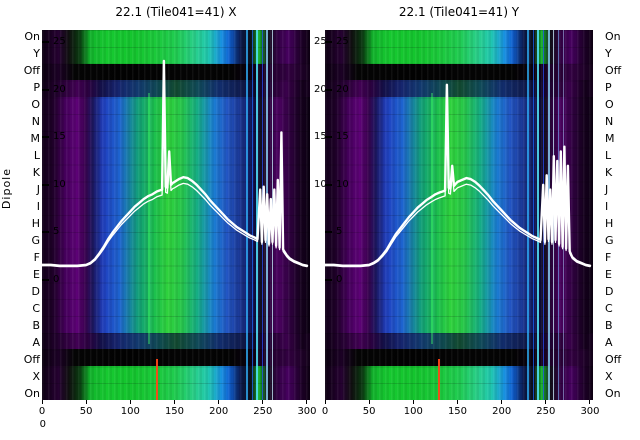 The width and height of the screenshot is (640, 440). What do you see at coordinates (36, 87) in the screenshot?
I see `row-label-left-p: P` at bounding box center [36, 87].